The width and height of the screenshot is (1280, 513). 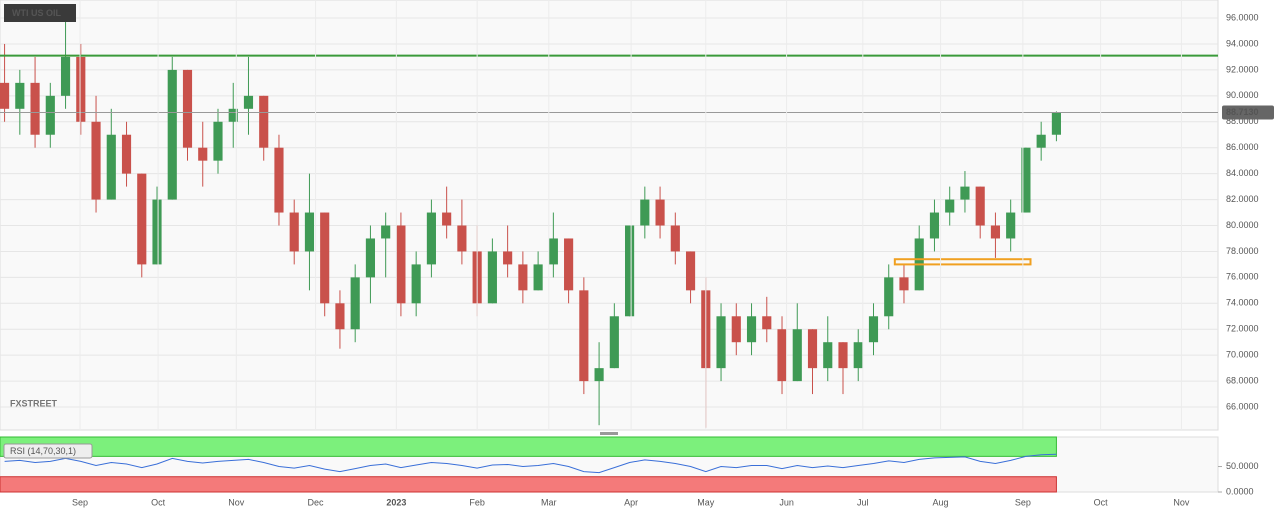 What do you see at coordinates (1242, 406) in the screenshot?
I see `y-tick-label: 66.0000` at bounding box center [1242, 406].